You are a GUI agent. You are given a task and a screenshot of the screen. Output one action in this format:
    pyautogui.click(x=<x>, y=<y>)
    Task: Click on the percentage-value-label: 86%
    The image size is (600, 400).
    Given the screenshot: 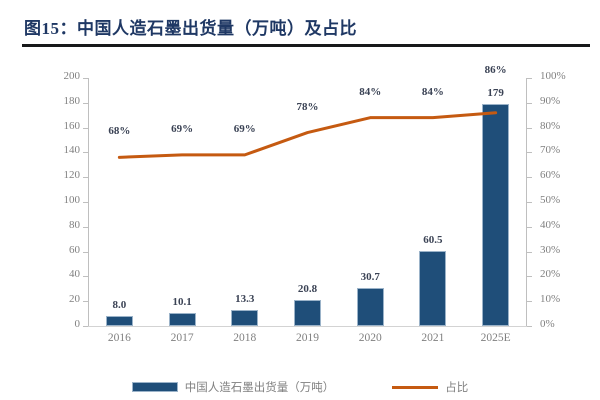 What is the action you would take?
    pyautogui.click(x=495, y=69)
    